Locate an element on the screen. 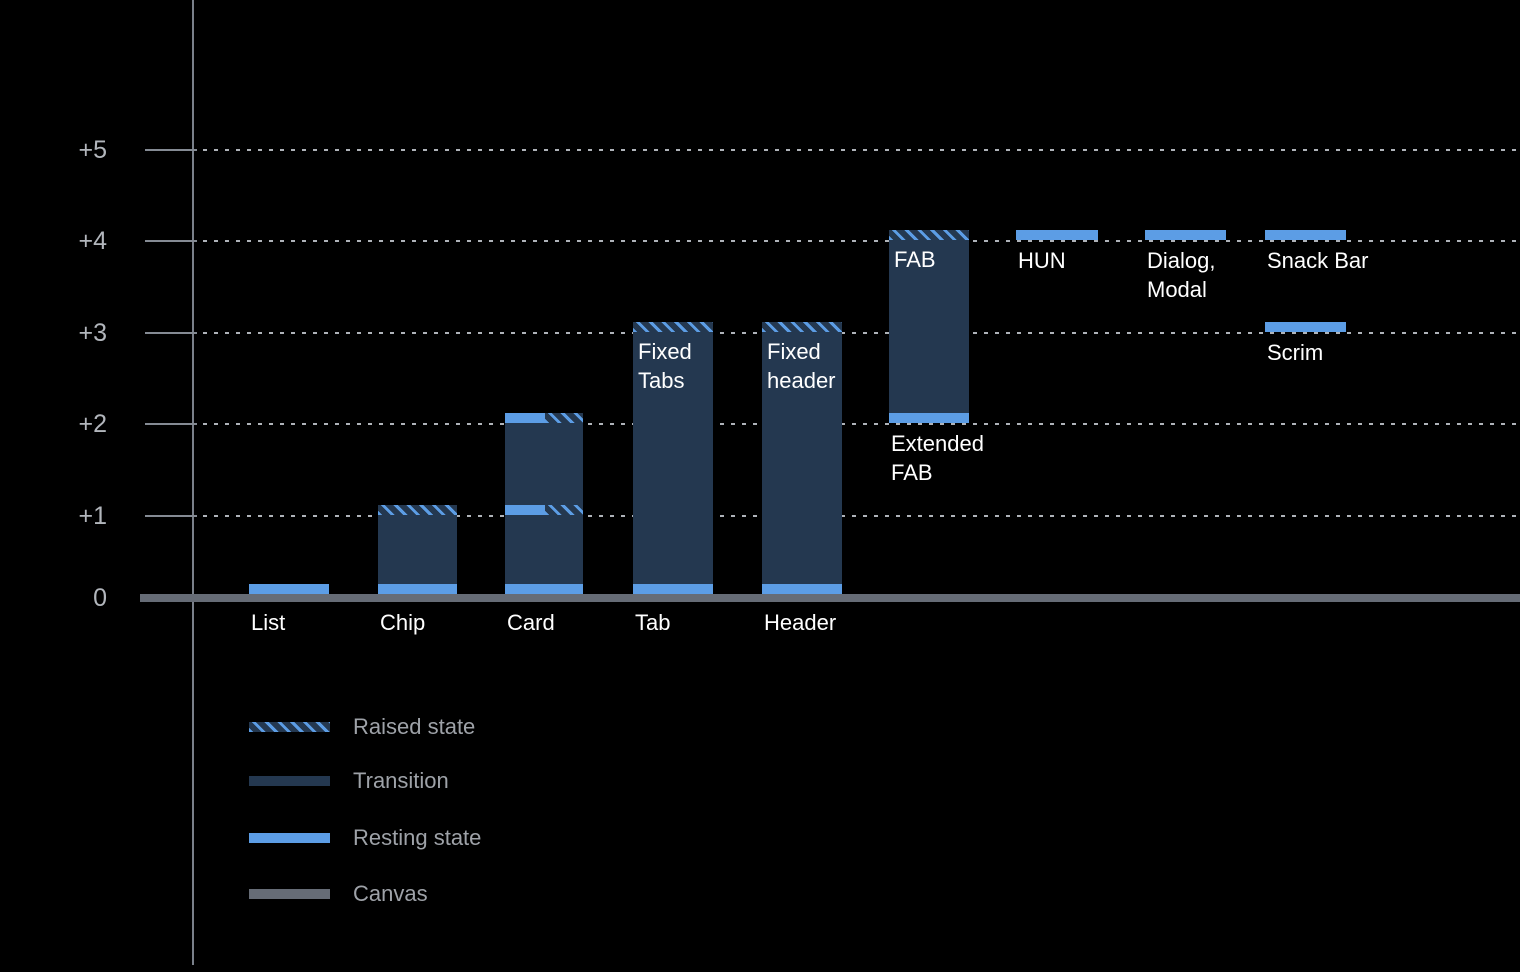 This screenshot has width=1520, height=972. axis-tick-+2 is located at coordinates (171, 424).